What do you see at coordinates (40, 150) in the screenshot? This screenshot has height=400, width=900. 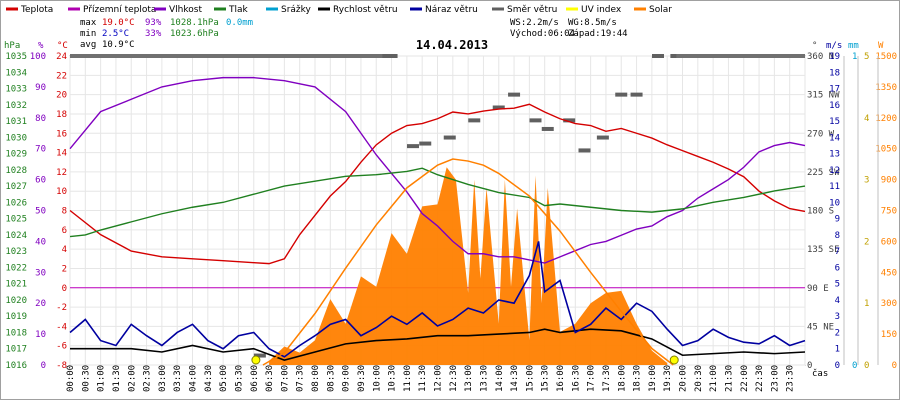 I see `pct-tick-label: 70` at bounding box center [40, 150].